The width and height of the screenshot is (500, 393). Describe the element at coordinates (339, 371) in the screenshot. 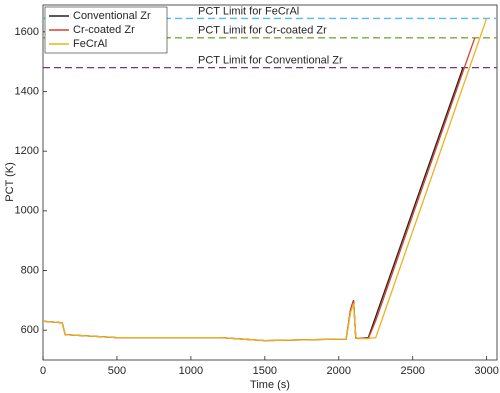

I see `x-tick-label: 2000` at that location.